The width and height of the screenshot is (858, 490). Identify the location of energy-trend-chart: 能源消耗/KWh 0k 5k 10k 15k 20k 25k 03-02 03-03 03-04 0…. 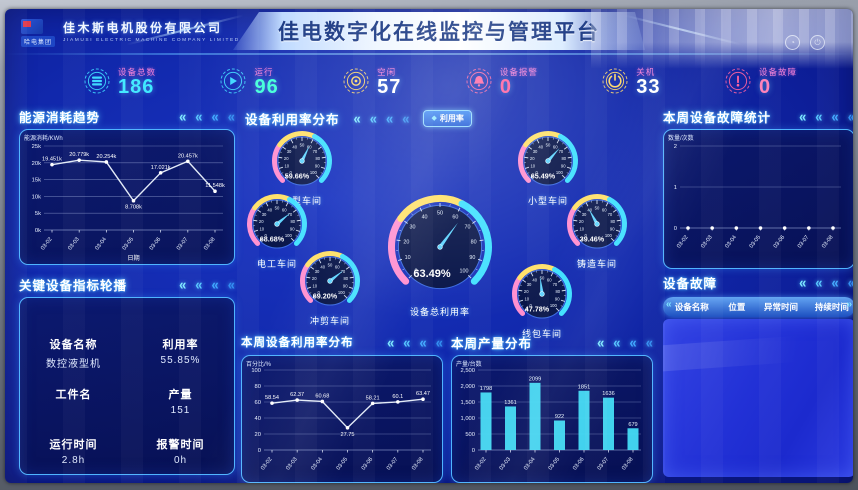
(124, 198).